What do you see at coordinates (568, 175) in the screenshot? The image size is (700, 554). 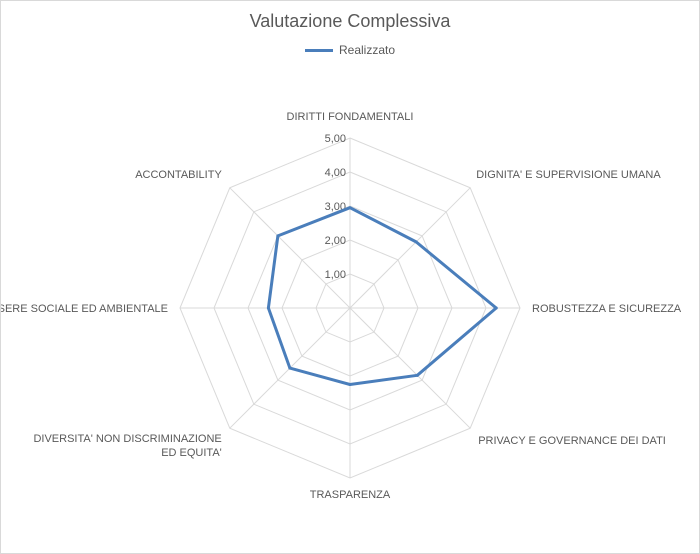 I see `category-label: DIGNITA' E SUPERVISIONE UMANA` at bounding box center [568, 175].